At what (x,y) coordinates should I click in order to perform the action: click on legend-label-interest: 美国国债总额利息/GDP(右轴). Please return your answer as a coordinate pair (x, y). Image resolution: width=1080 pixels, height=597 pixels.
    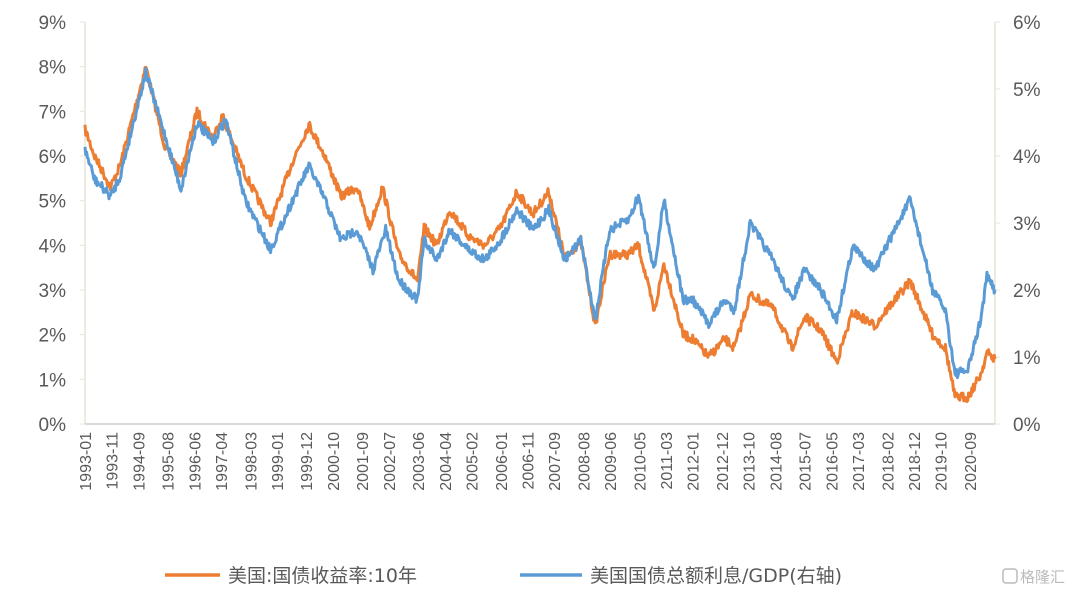
    Looking at the image, I should click on (716, 576).